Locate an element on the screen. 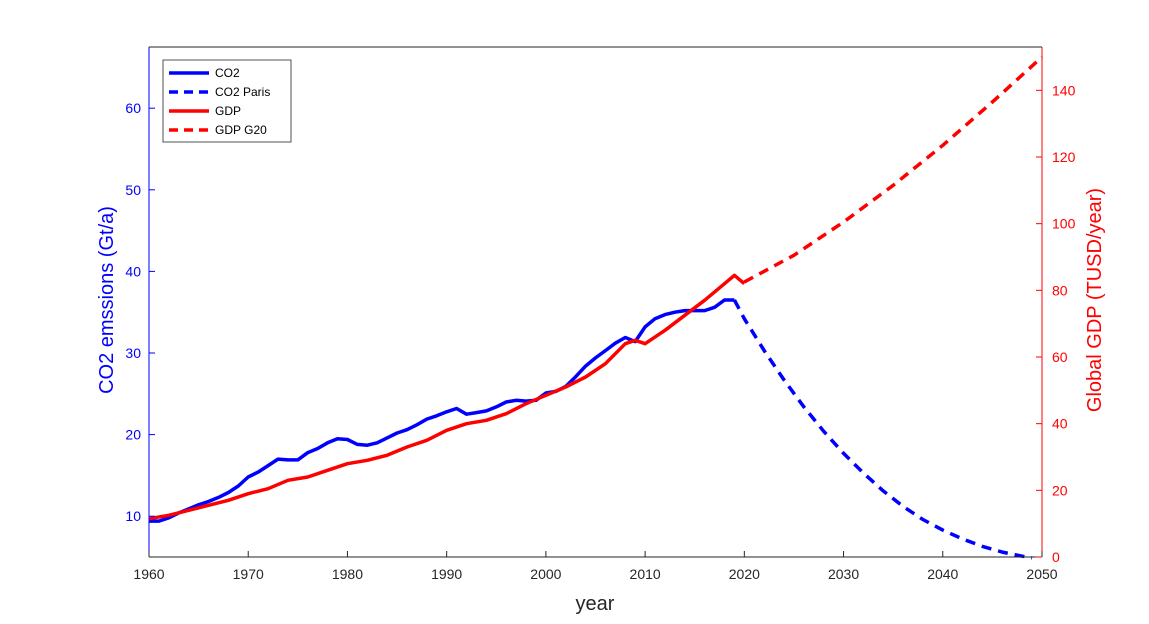  legend-label-co2-paris: CO2 Paris is located at coordinates (242, 92).